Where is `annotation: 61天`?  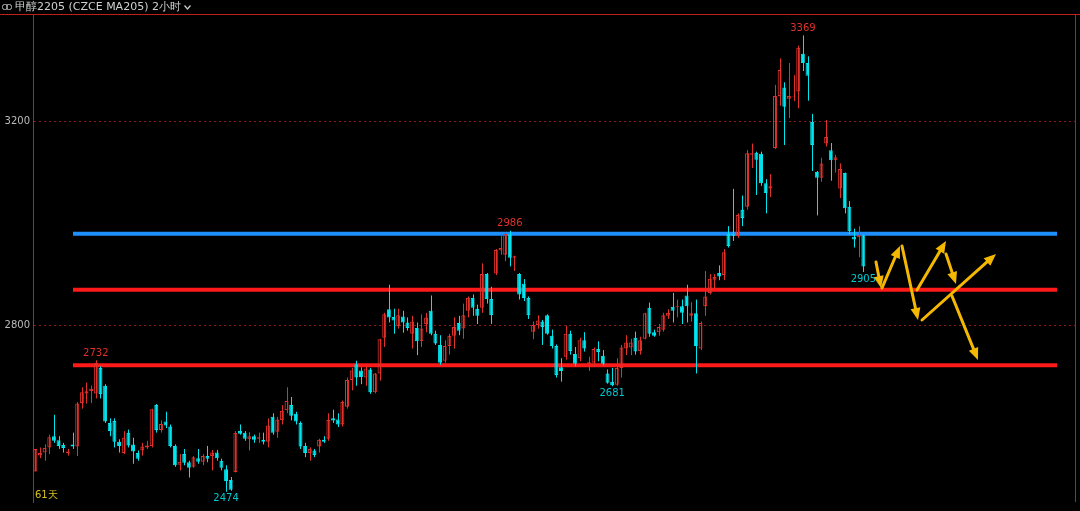
annotation: 61天 is located at coordinates (46, 494).